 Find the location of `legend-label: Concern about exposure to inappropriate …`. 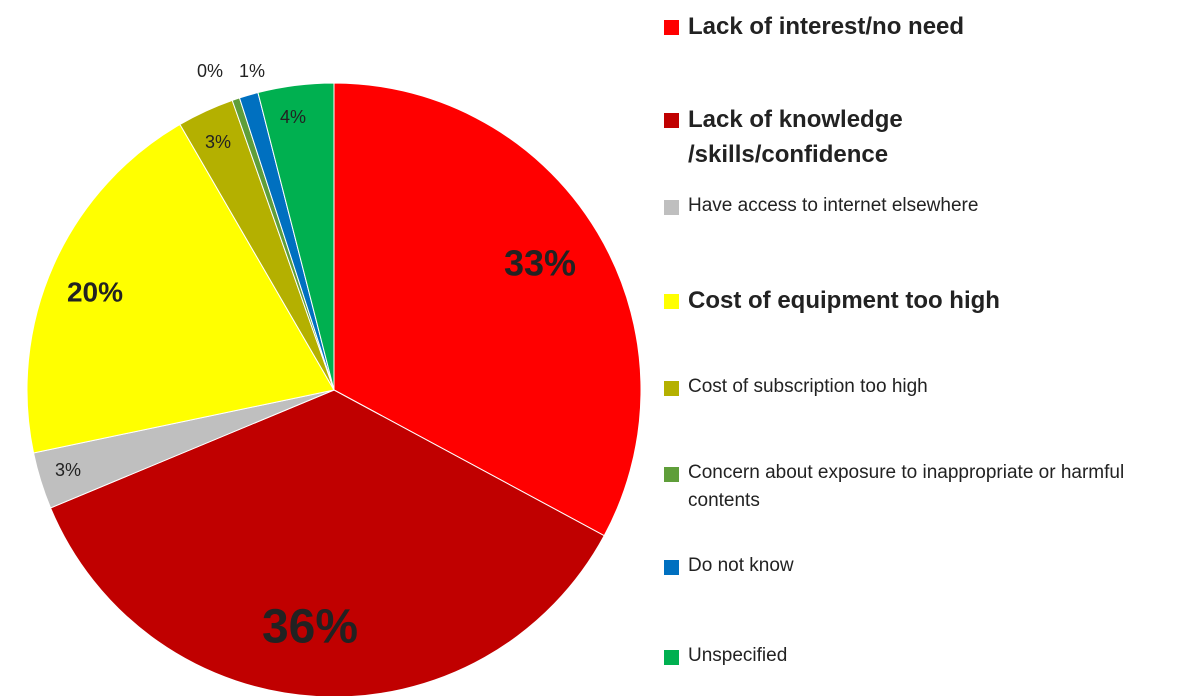

legend-label: Concern about exposure to inappropriate … is located at coordinates (906, 486).